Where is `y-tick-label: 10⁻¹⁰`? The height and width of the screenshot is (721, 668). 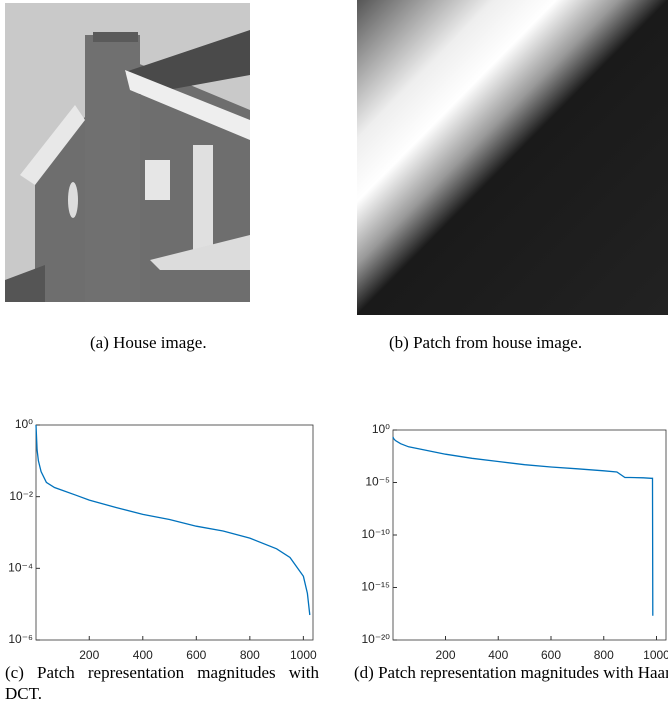 y-tick-label: 10⁻¹⁰ is located at coordinates (376, 534).